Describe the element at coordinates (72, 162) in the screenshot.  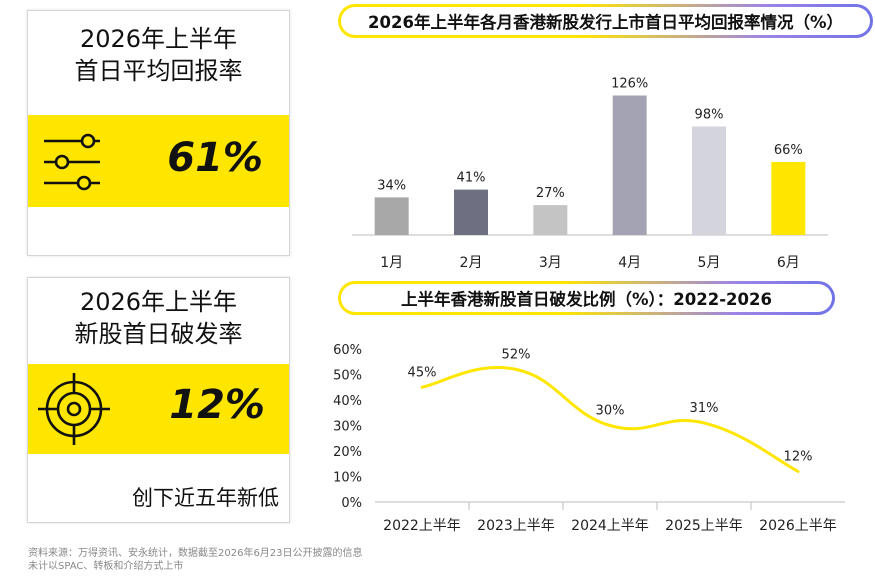
I see `sliders-icon` at that location.